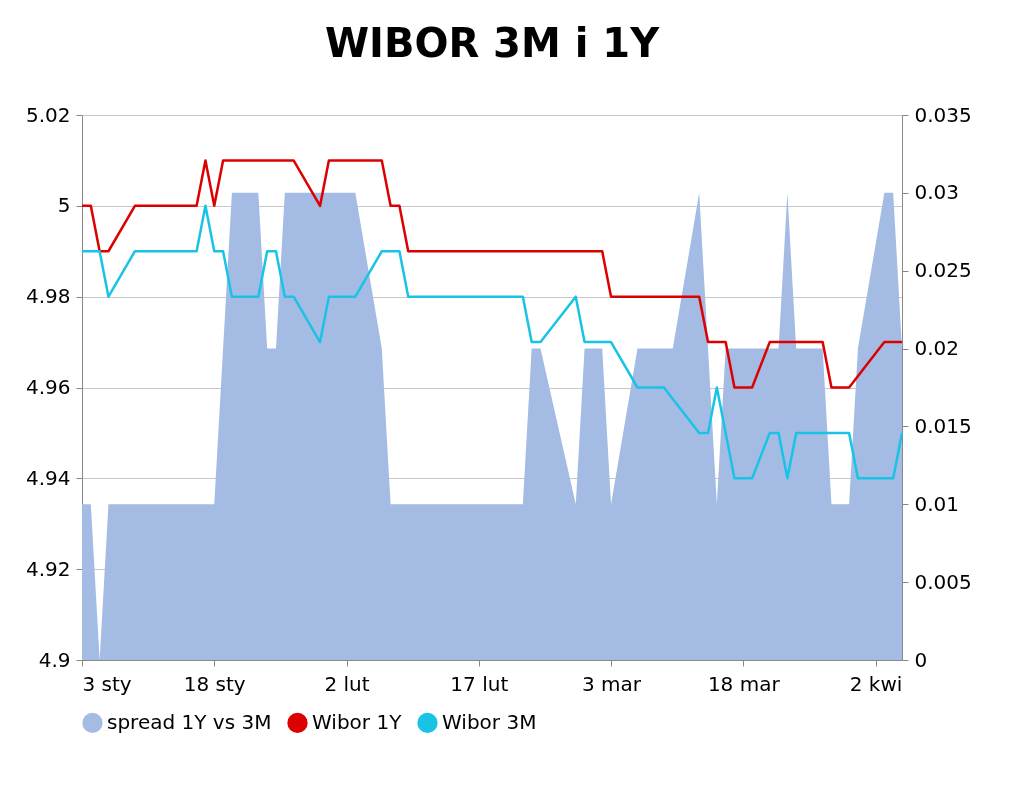  Describe the element at coordinates (107, 683) in the screenshot. I see `x-tick-label: 3 sty` at that location.